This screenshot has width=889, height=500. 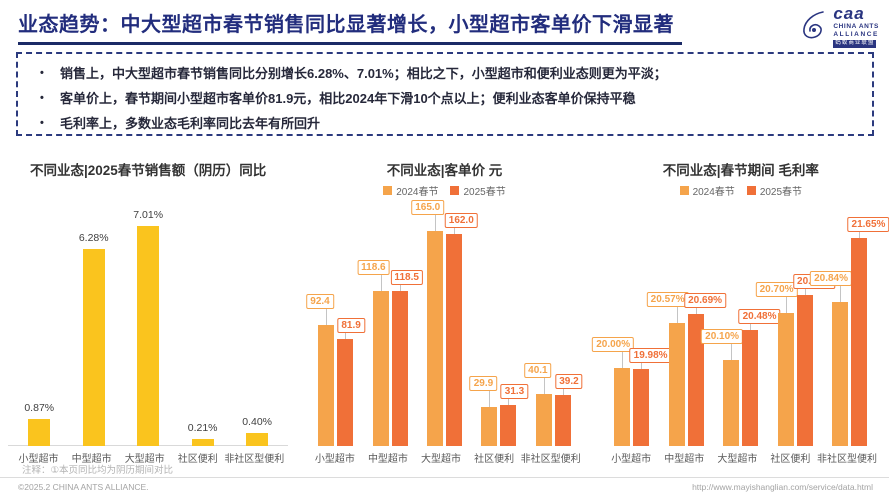 What do you see at coordinates (83, 487) in the screenshot?
I see `footer-copyright: ©2025.2 CHINA ANTS ALLIANCE.` at bounding box center [83, 487].